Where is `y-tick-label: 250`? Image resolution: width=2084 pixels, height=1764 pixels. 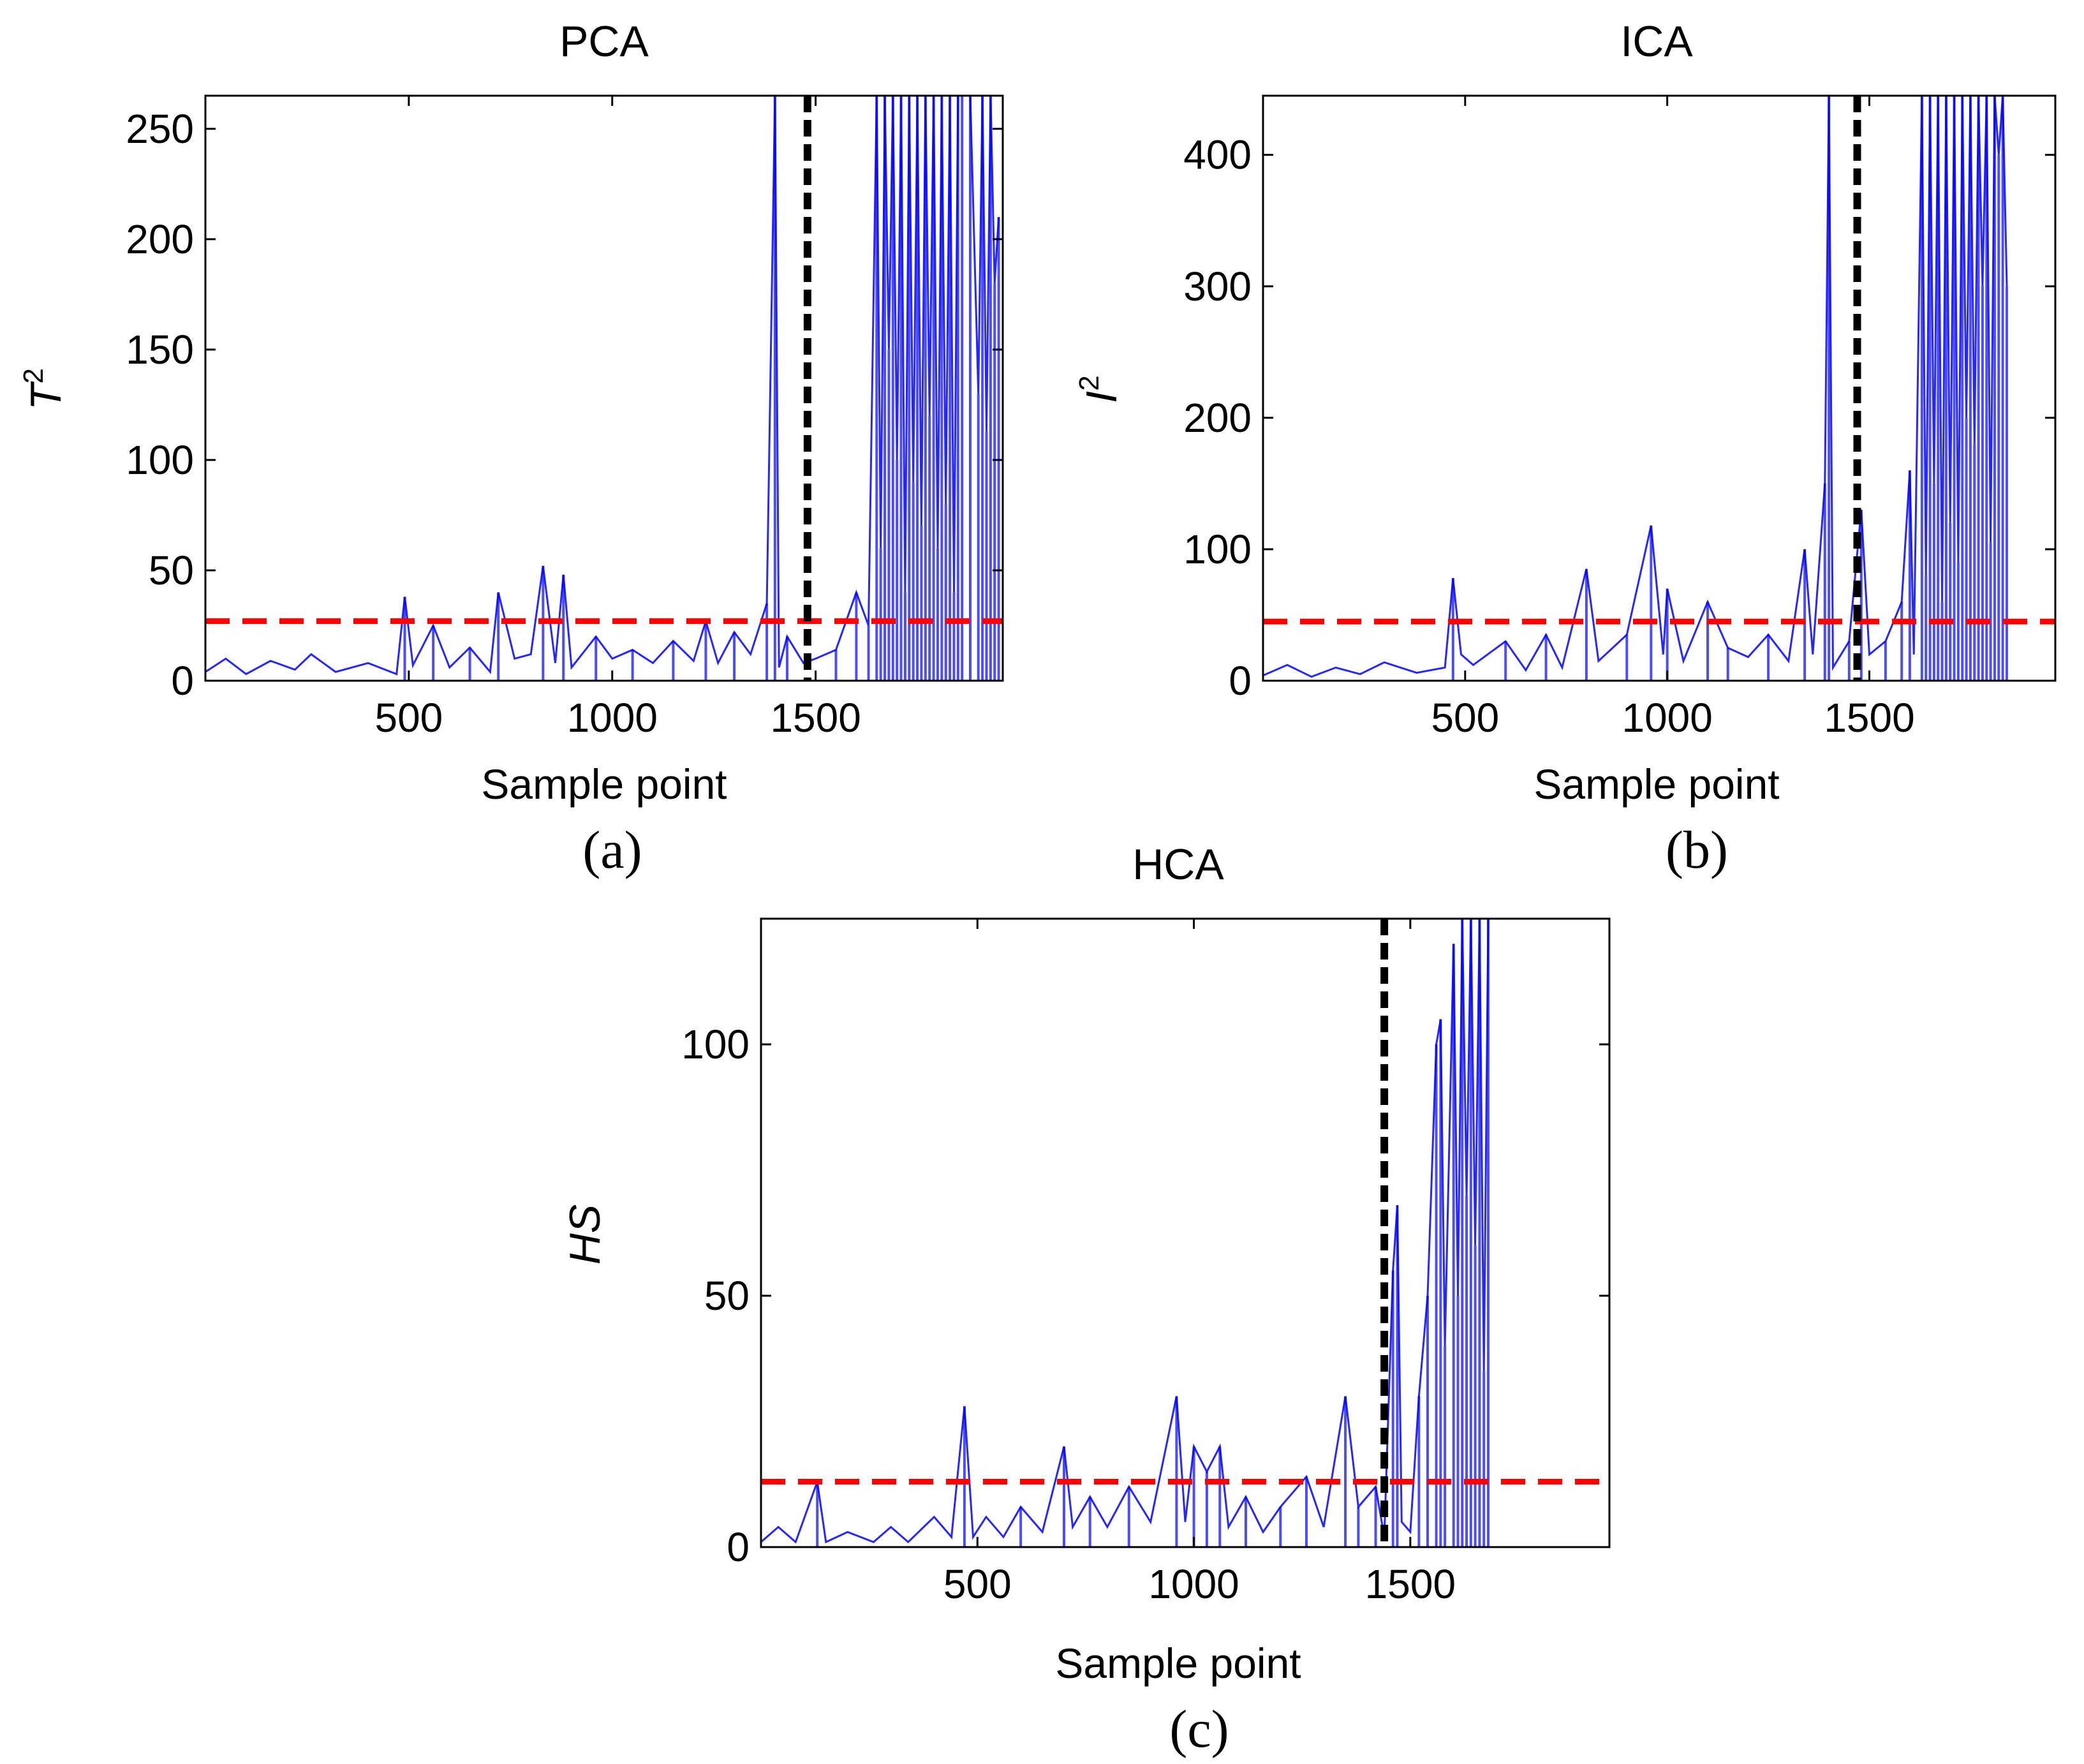 y-tick-label: 250 is located at coordinates (160, 129).